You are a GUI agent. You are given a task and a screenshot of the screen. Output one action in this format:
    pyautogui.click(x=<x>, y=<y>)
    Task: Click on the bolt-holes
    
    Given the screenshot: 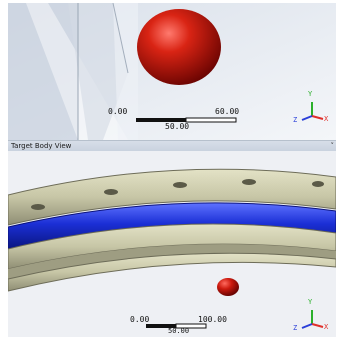 What is the action you would take?
    pyautogui.click(x=177, y=194)
    